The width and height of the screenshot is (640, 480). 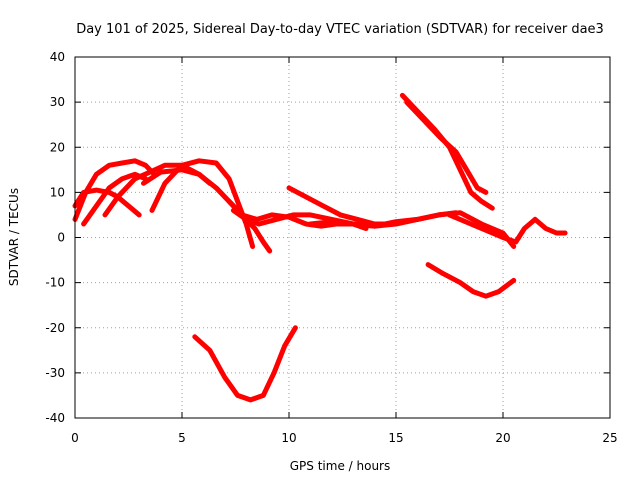 I want to click on x-axis-label: GPS time / hours, so click(x=340, y=466).